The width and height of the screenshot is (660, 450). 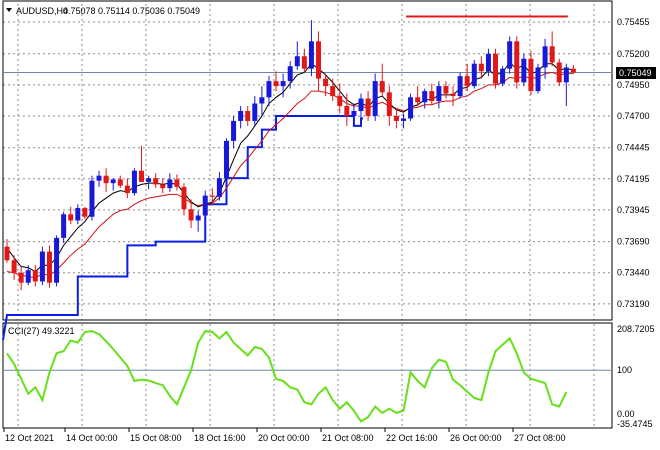 What do you see at coordinates (42, 11) in the screenshot?
I see `symbol-label: AUDUSD,H4` at bounding box center [42, 11].